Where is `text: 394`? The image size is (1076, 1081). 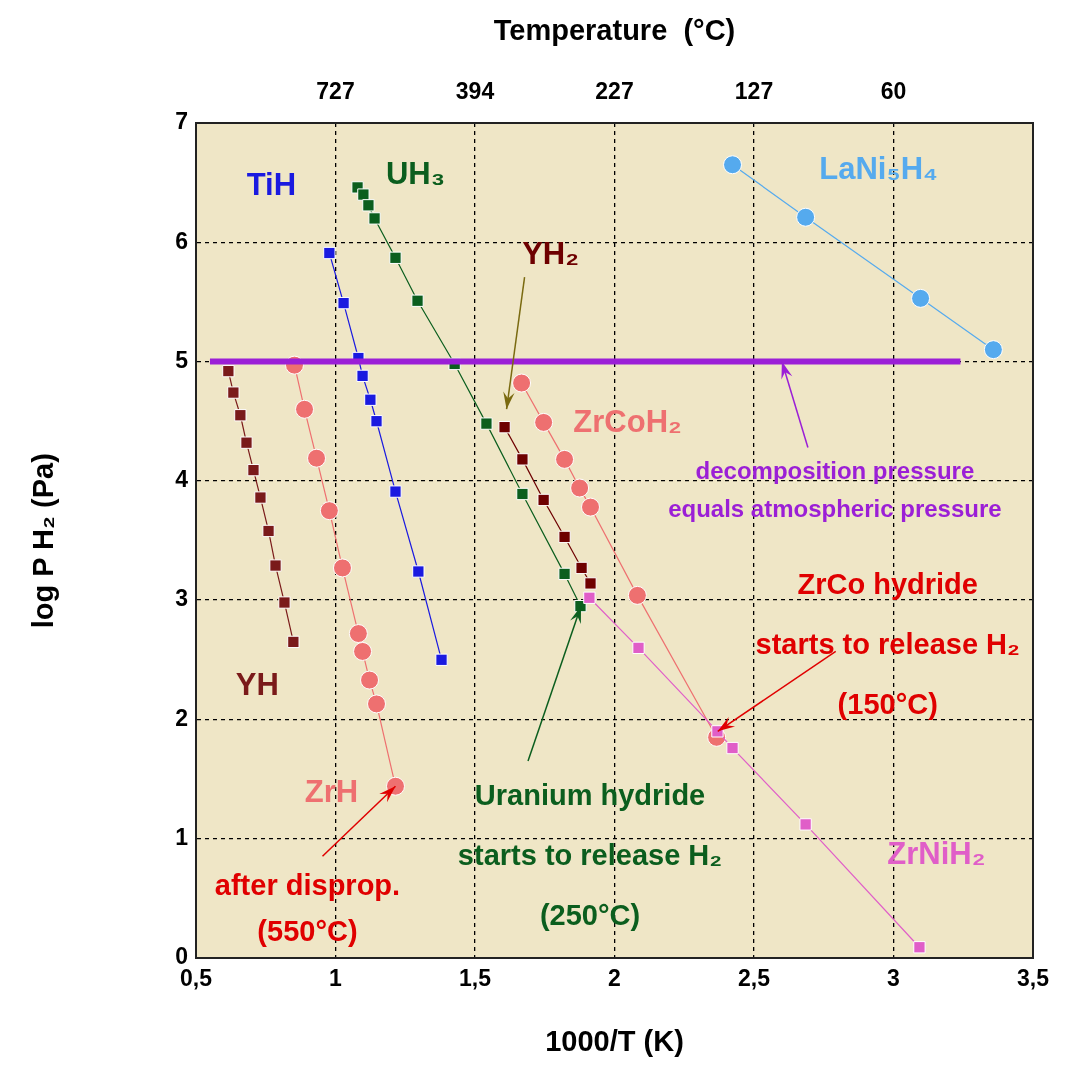
text: 394 is located at coordinates (475, 91).